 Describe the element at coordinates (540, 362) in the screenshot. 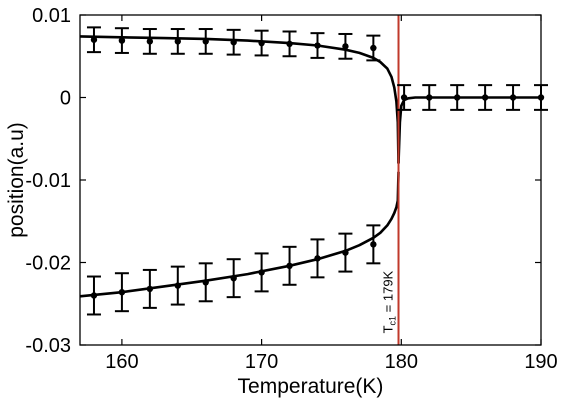

I see `x-tick-label: 190` at that location.